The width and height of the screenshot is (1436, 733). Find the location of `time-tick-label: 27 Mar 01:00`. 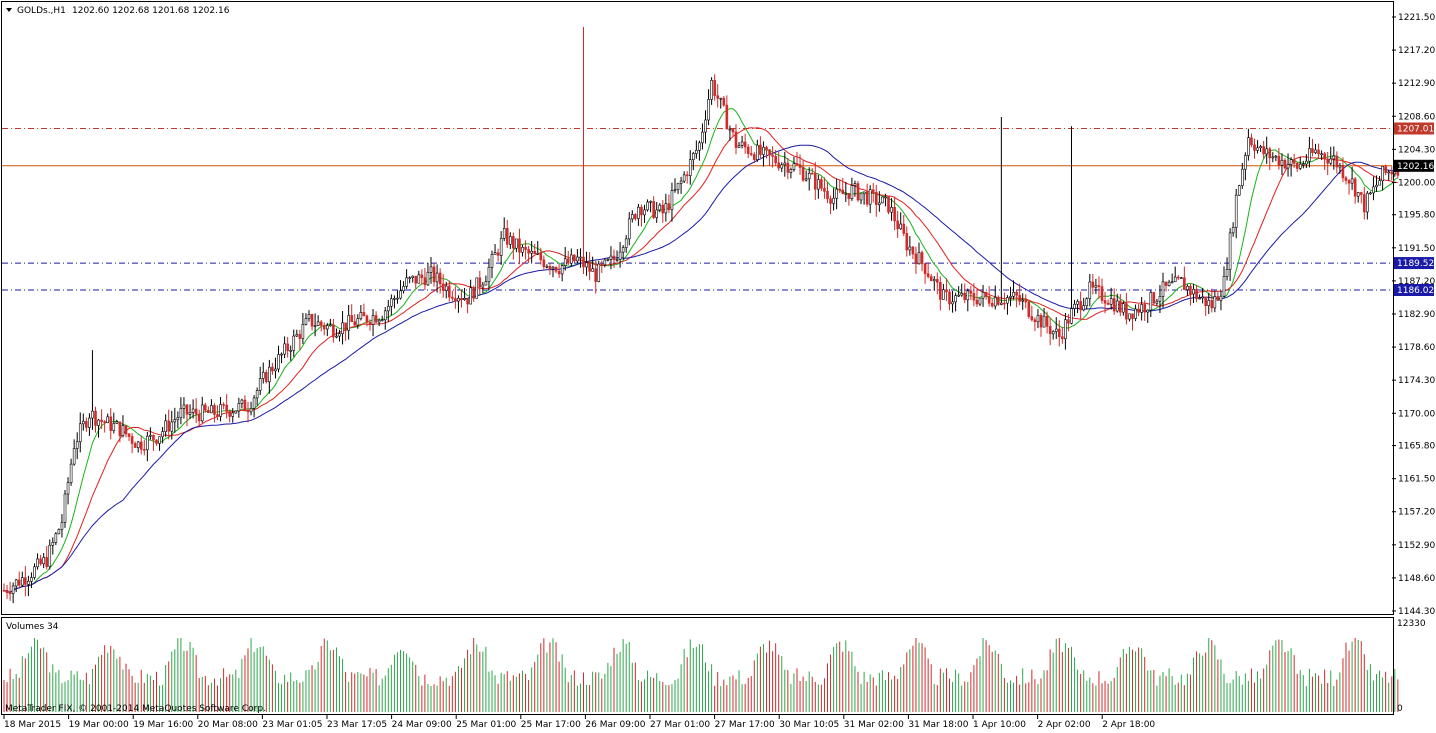

time-tick-label: 27 Mar 01:00 is located at coordinates (680, 725).